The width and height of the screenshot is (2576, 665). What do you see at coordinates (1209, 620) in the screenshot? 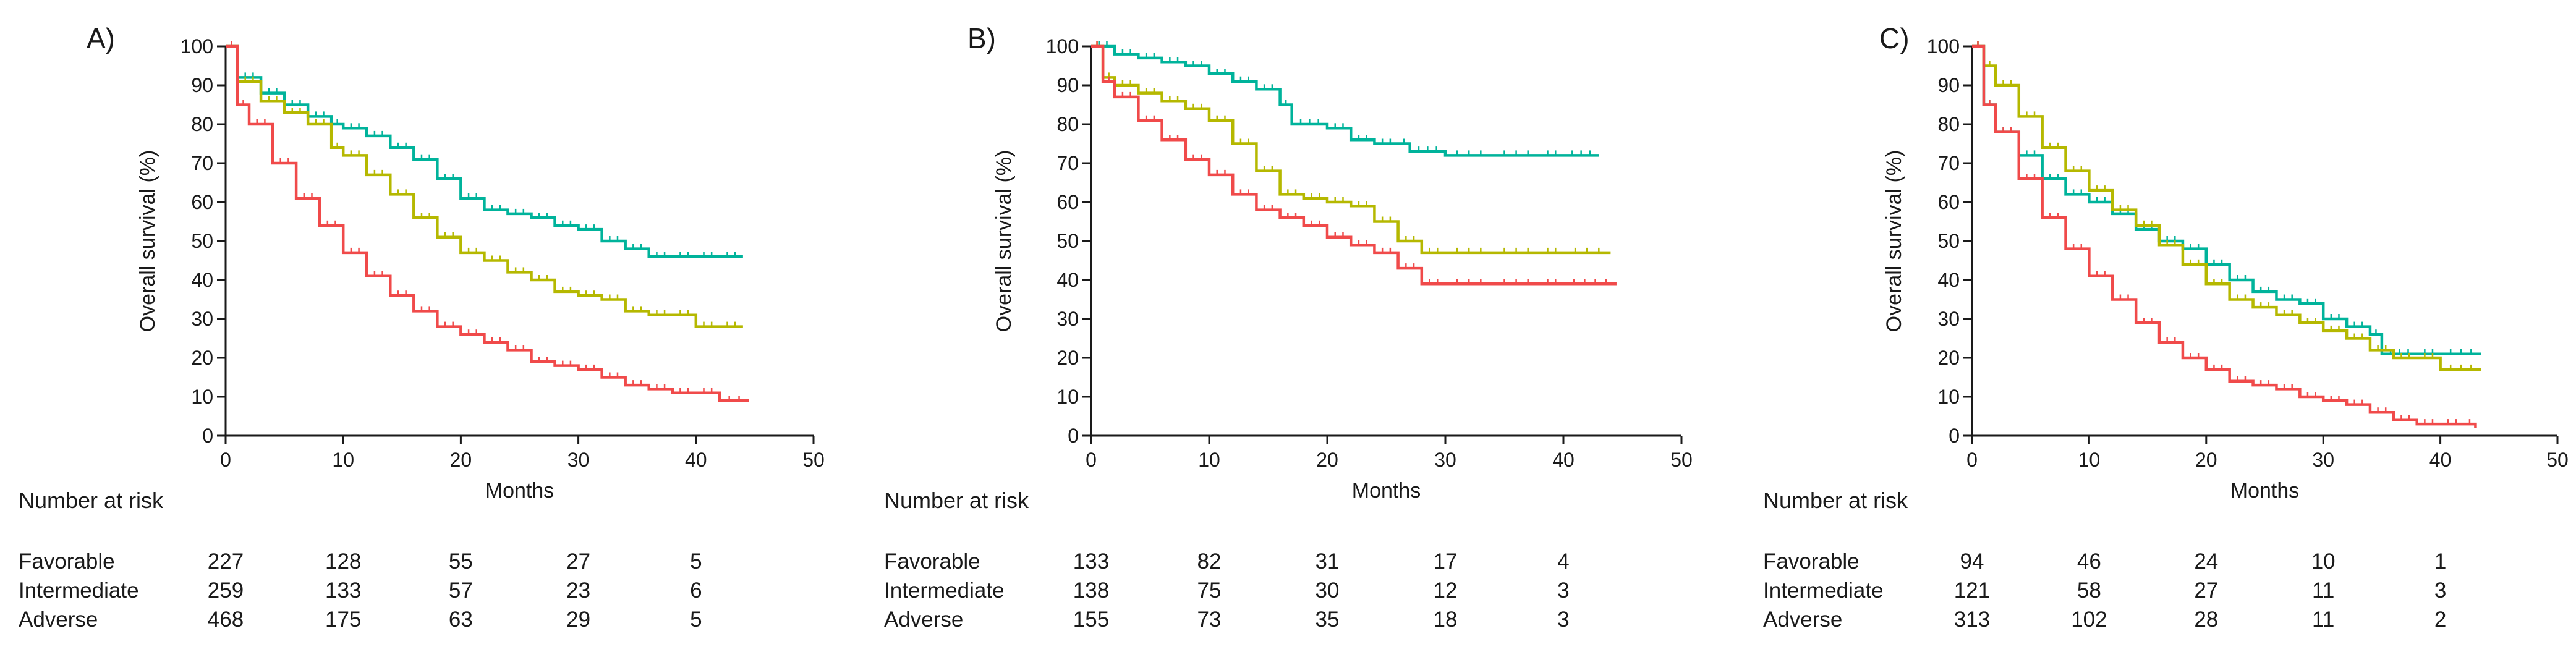
I see `risk-count: 73` at bounding box center [1209, 620].